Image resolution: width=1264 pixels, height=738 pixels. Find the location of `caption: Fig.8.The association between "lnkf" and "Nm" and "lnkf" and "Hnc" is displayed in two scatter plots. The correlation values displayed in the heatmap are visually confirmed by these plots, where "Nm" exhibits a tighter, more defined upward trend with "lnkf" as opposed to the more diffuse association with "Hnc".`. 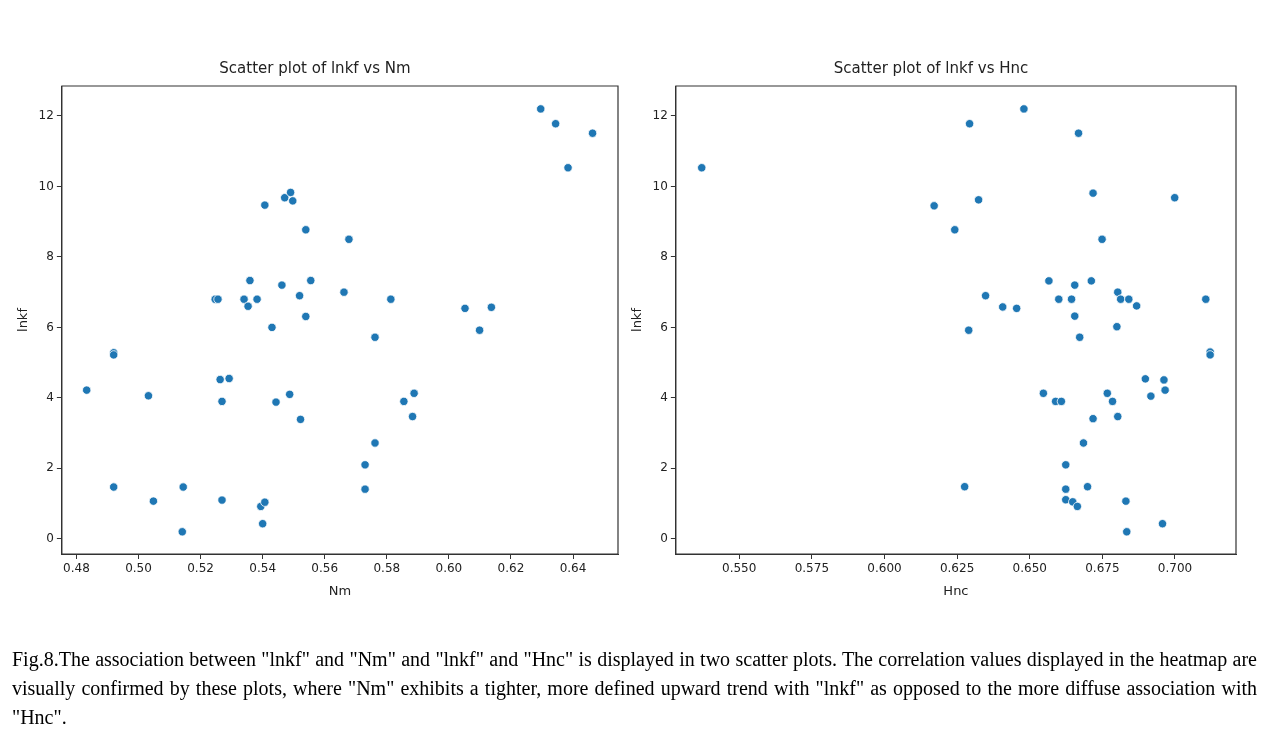

caption: Fig.8.The association between "lnkf" and "Nm" and "lnkf" and "Hnc" is displayed in two scatter plots. The correlation values displayed in the heatmap are visually confirmed by these plots, where "Nm" exhibits a tighter, more defined upward trend with "lnkf" as opposed to the more diffuse association with "Hnc". is located at coordinates (634, 688).